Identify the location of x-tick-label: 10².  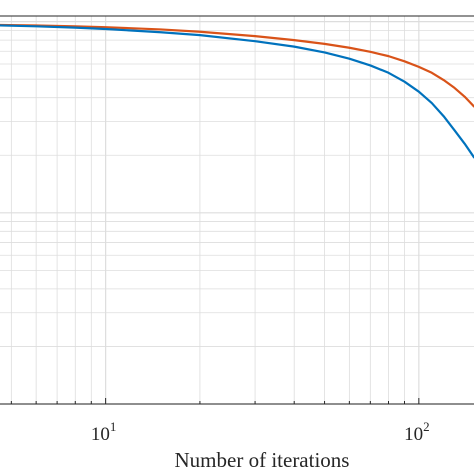
(417, 432).